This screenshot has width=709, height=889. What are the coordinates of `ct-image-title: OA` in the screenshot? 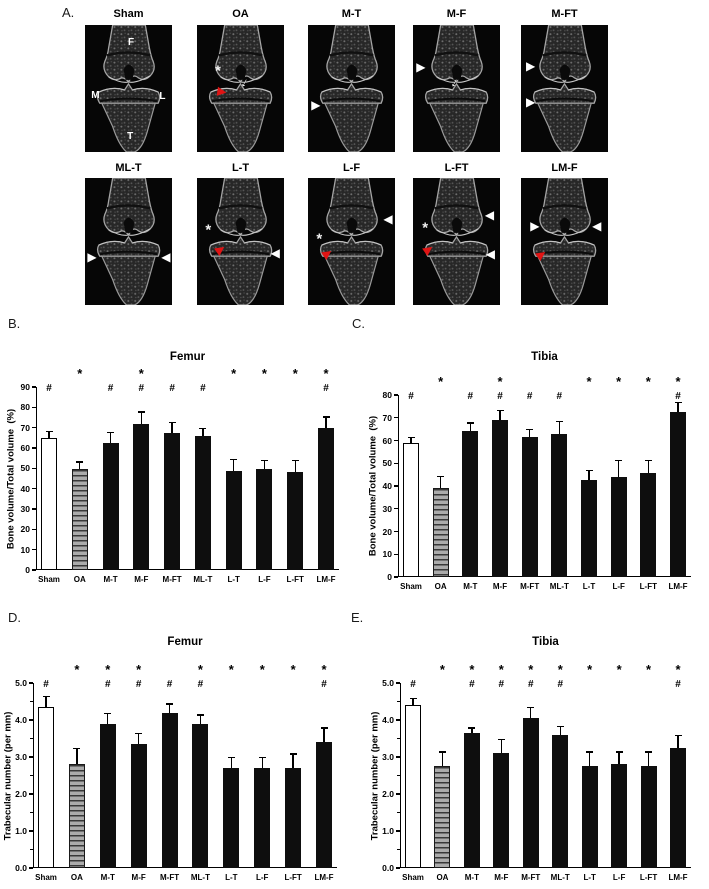 It's located at (240, 14).